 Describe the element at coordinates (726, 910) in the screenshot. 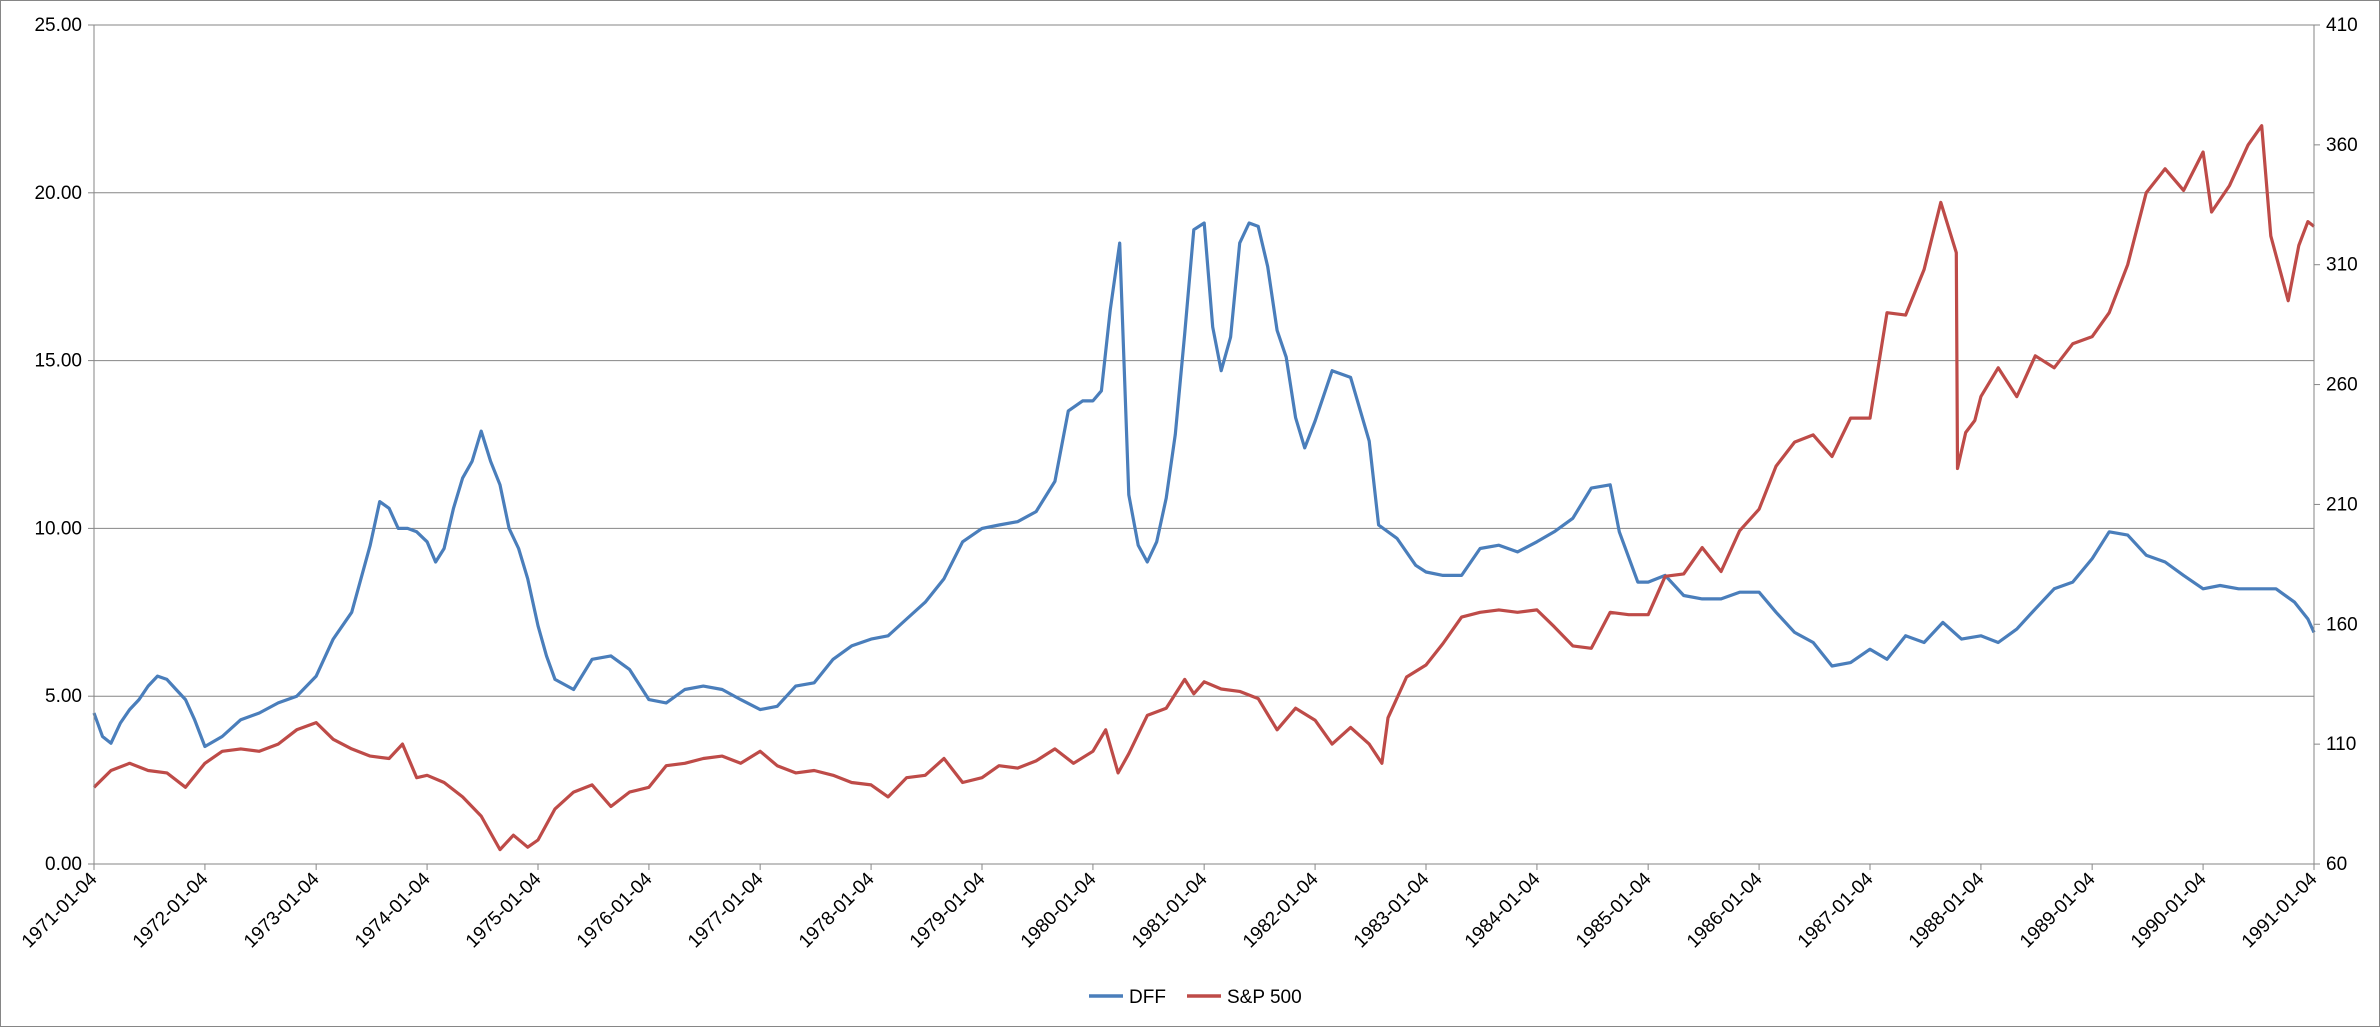

I see `x-tick-label: 1977-01-04` at that location.